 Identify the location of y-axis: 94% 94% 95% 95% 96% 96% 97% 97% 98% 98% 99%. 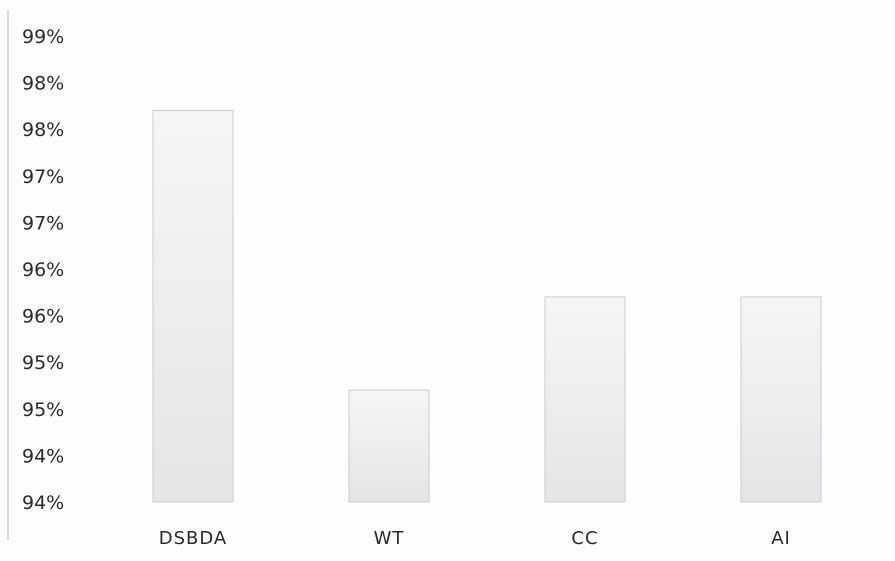
(43, 270).